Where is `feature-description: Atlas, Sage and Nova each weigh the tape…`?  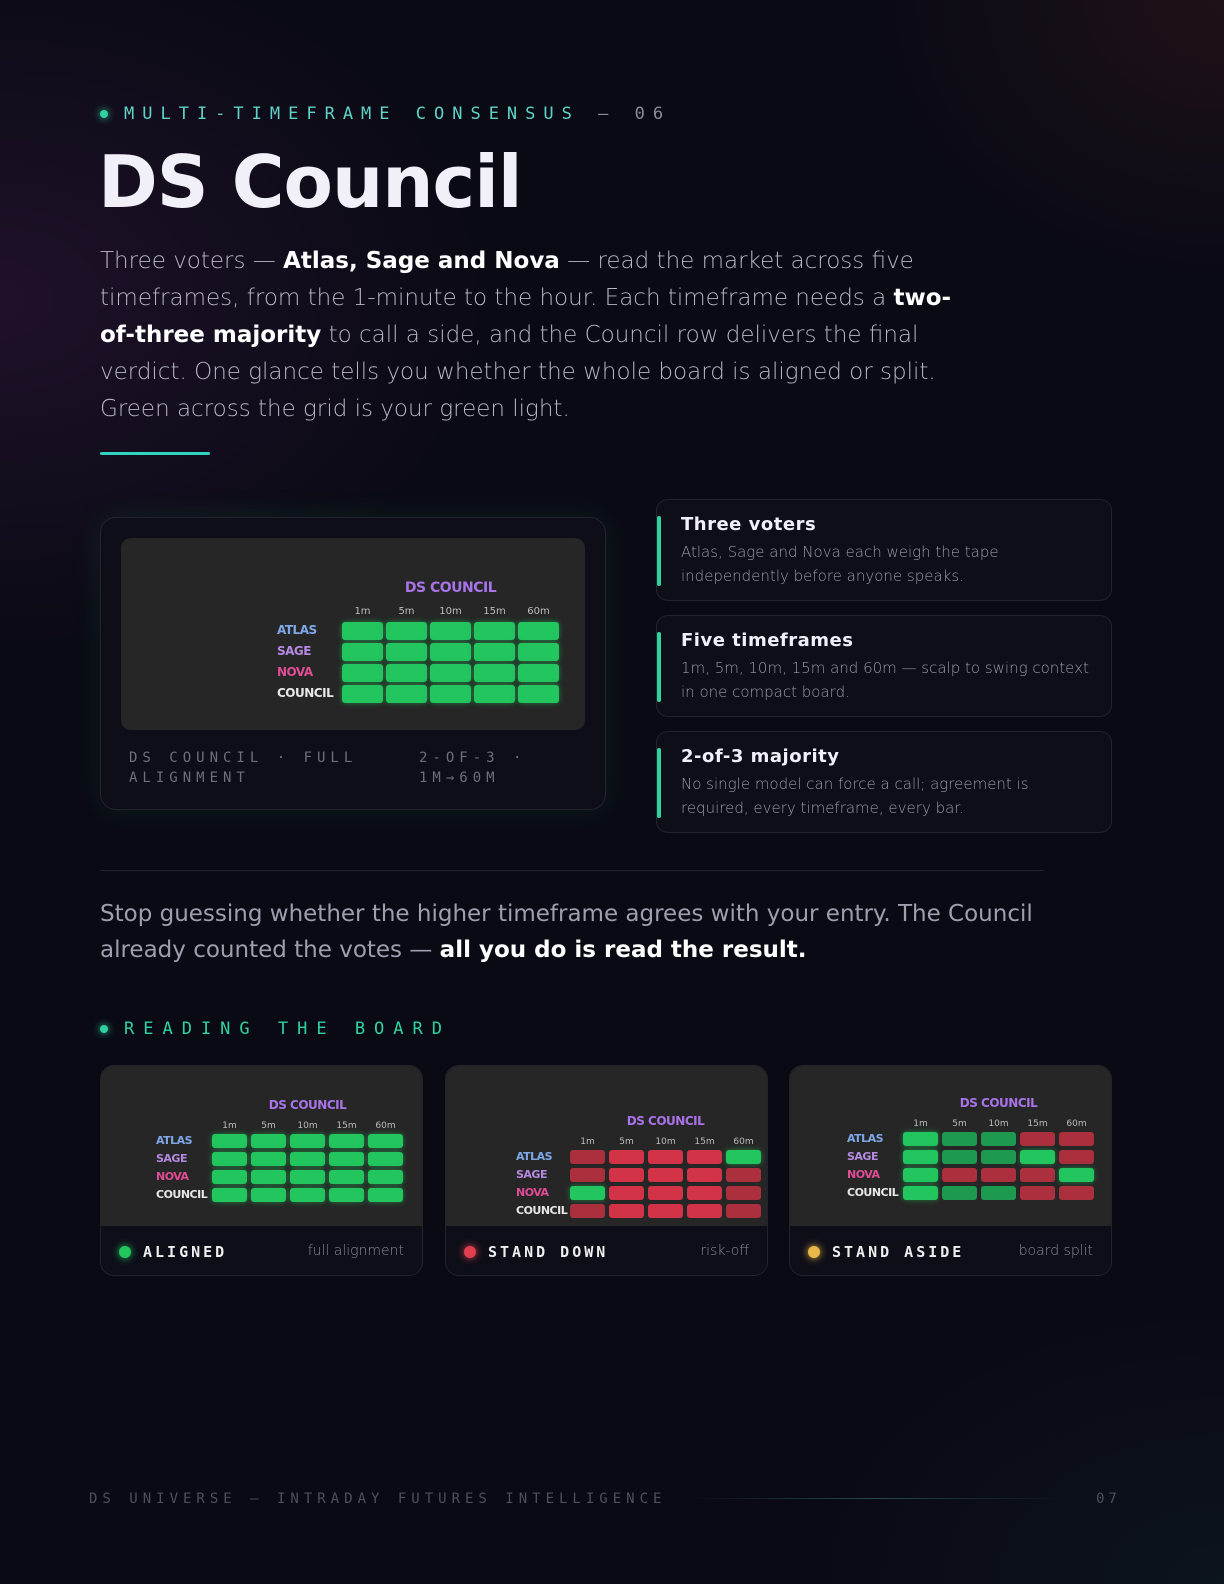
feature-description: Atlas, Sage and Nova each weigh the tape… is located at coordinates (840, 564).